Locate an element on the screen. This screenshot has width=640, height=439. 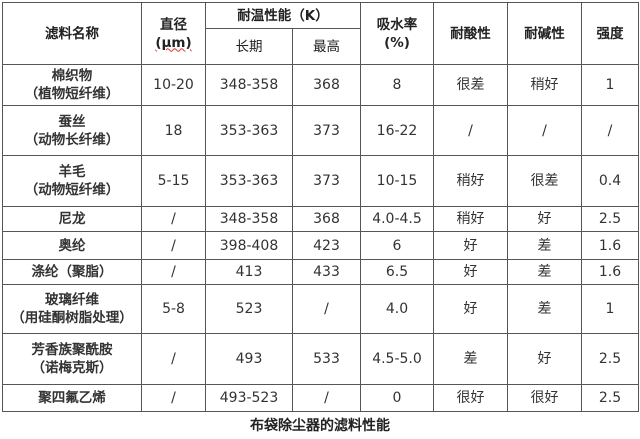
table-row: 奥纶 /398-408 423 6 好差 1.6 is located at coordinates (320, 245).